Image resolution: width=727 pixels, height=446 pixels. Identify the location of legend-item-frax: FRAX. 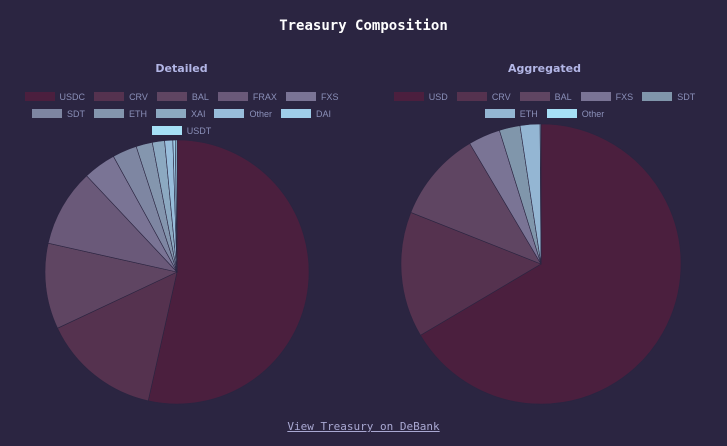
(247, 96).